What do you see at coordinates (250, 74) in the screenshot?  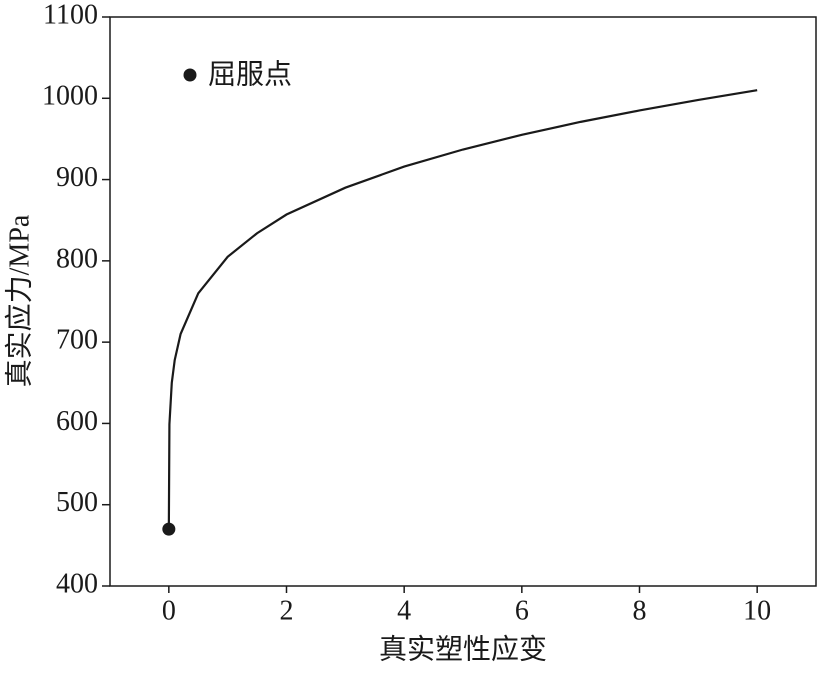 I see `legend-label: 屈服点` at bounding box center [250, 74].